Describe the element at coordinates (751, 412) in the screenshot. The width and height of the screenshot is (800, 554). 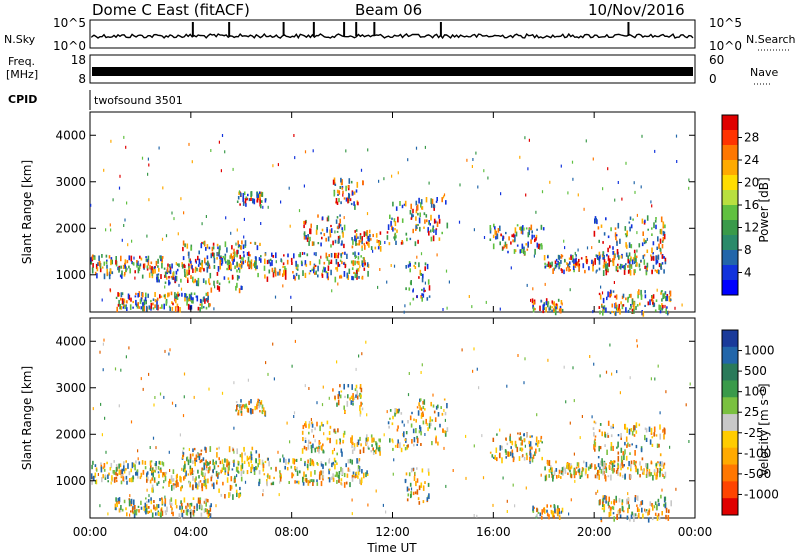
I see `colorbar-tick-label: 25` at that location.